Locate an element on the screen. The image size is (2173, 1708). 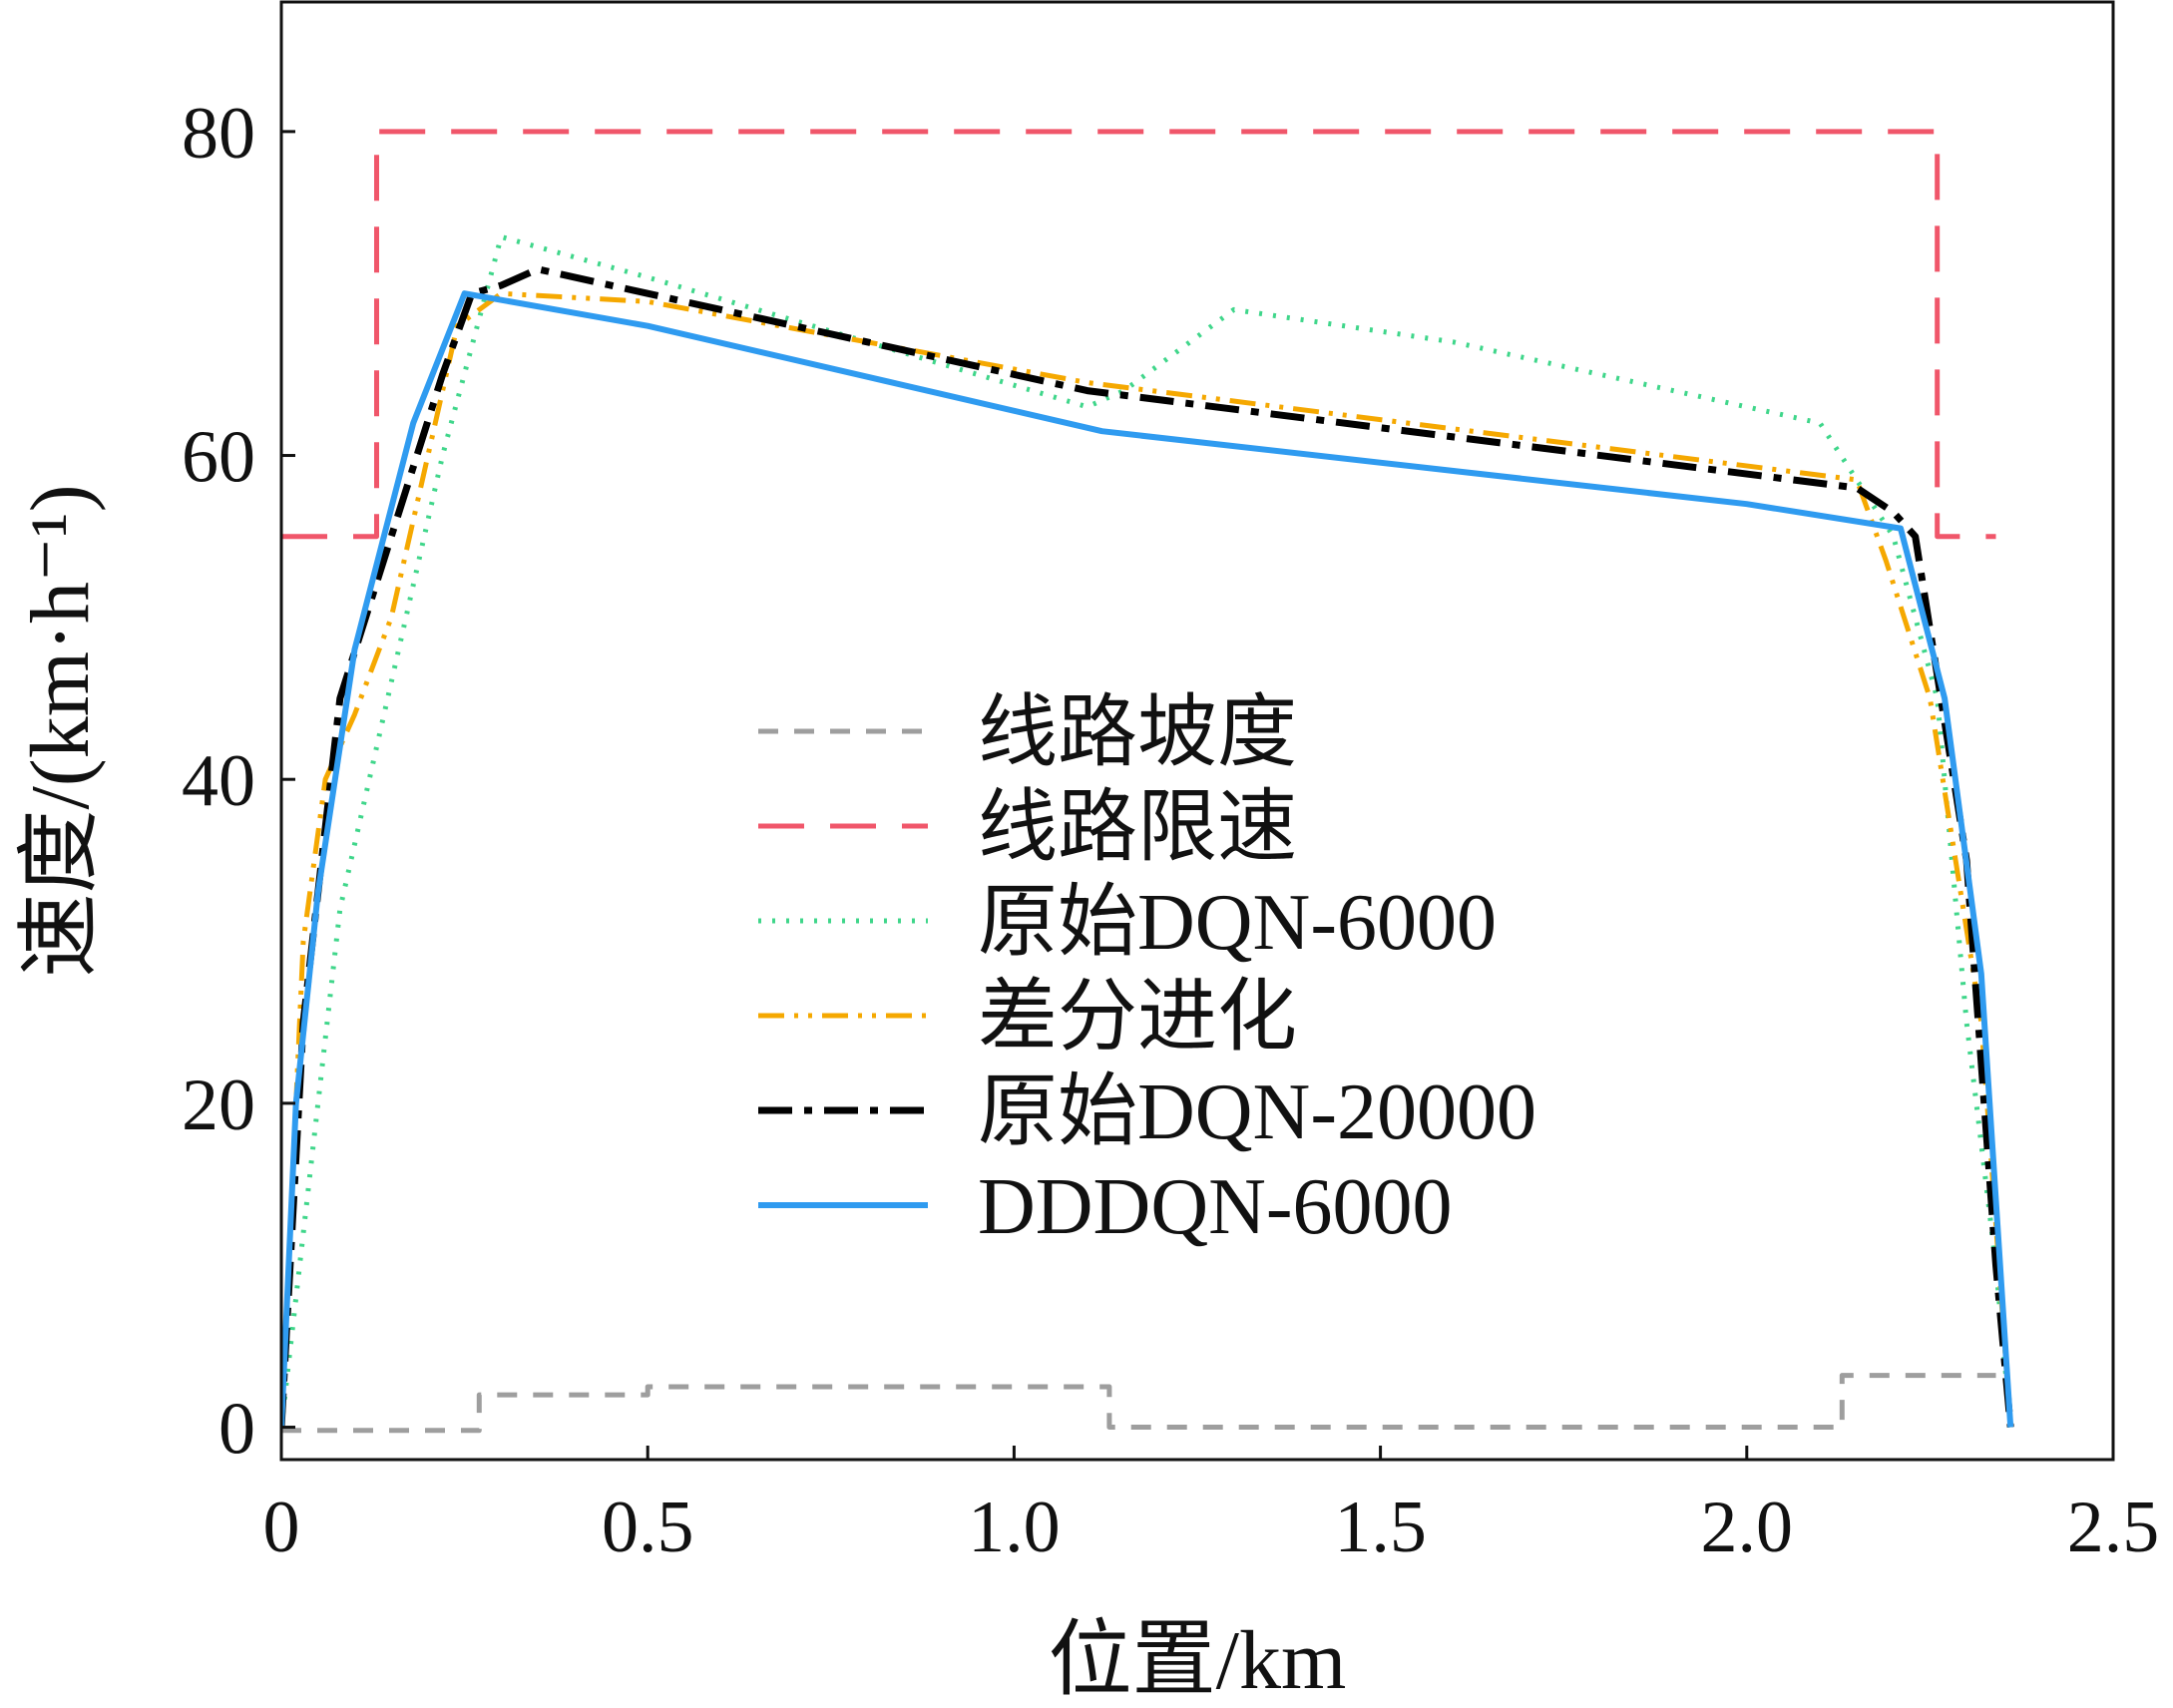
legend-label-2: 原始DQN-6000 is located at coordinates (1237, 923).